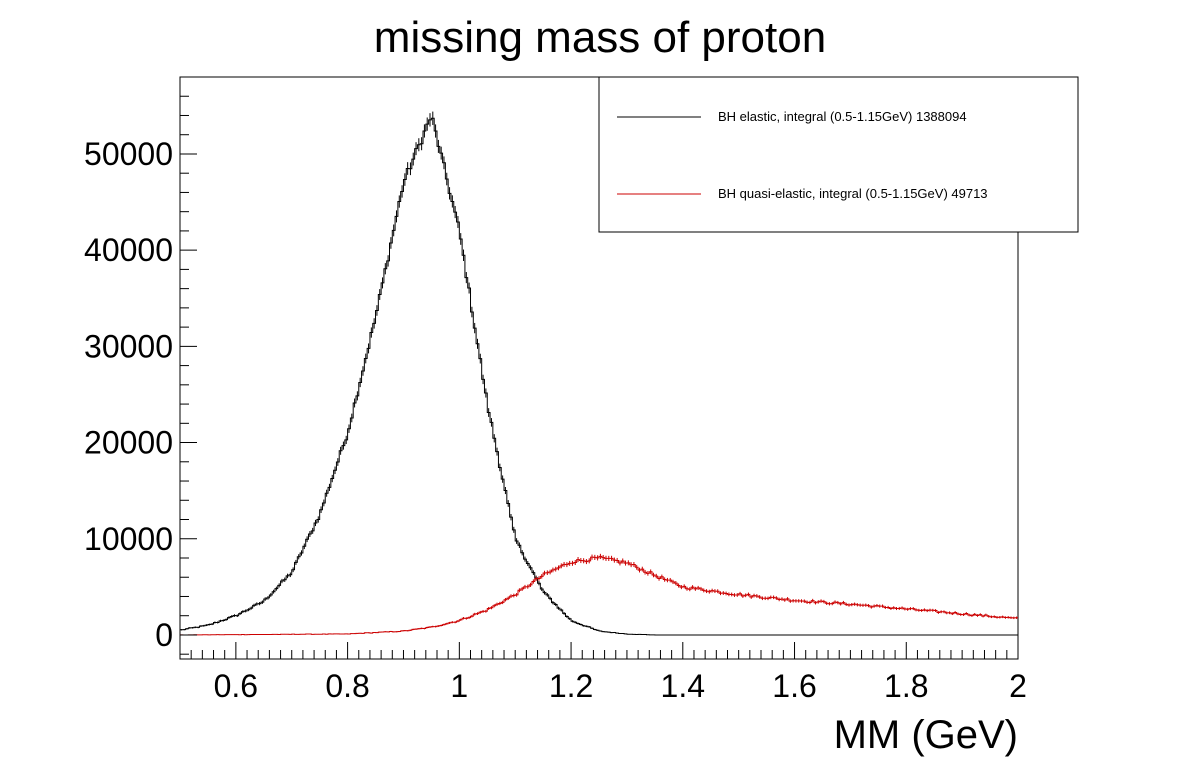  I want to click on chart-title: missing mass of proton, so click(600, 37).